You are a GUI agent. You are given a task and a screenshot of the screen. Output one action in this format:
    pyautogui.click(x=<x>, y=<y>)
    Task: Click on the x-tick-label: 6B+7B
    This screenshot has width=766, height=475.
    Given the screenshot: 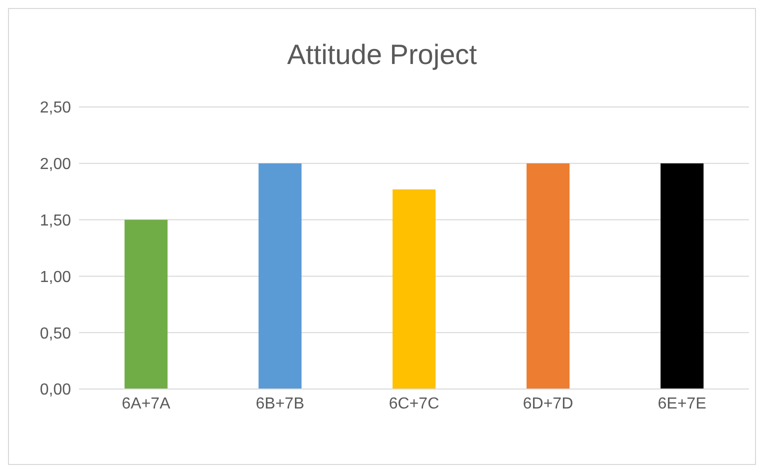 What is the action you would take?
    pyautogui.click(x=280, y=403)
    